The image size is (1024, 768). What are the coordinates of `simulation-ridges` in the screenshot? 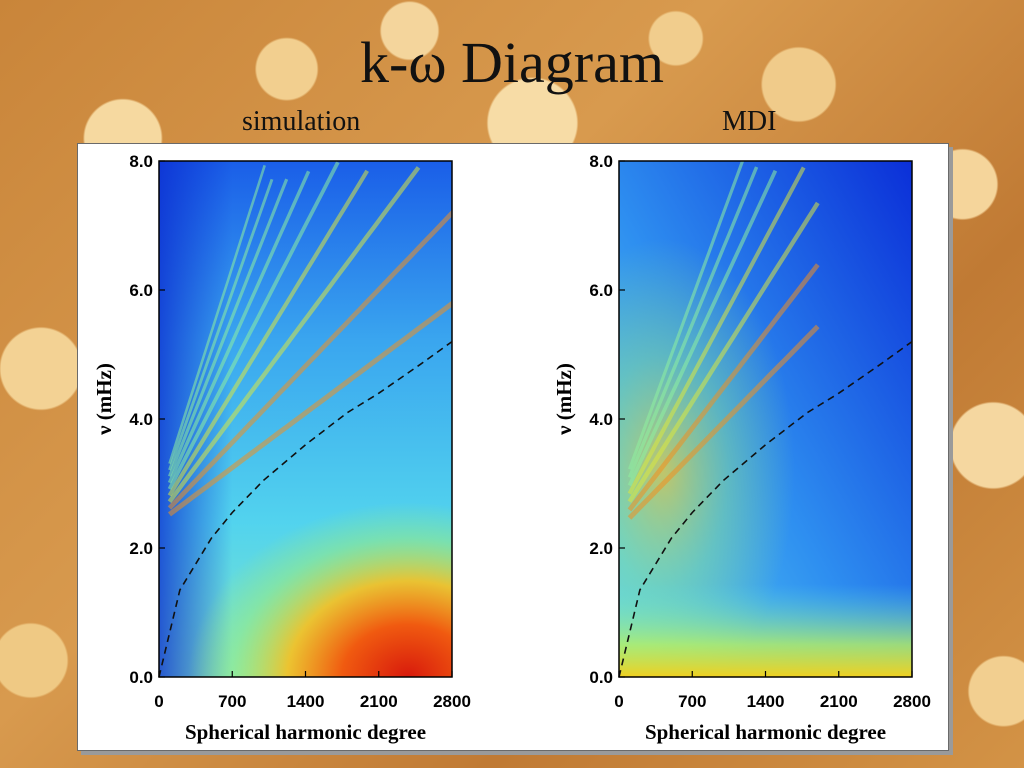 It's located at (309, 339).